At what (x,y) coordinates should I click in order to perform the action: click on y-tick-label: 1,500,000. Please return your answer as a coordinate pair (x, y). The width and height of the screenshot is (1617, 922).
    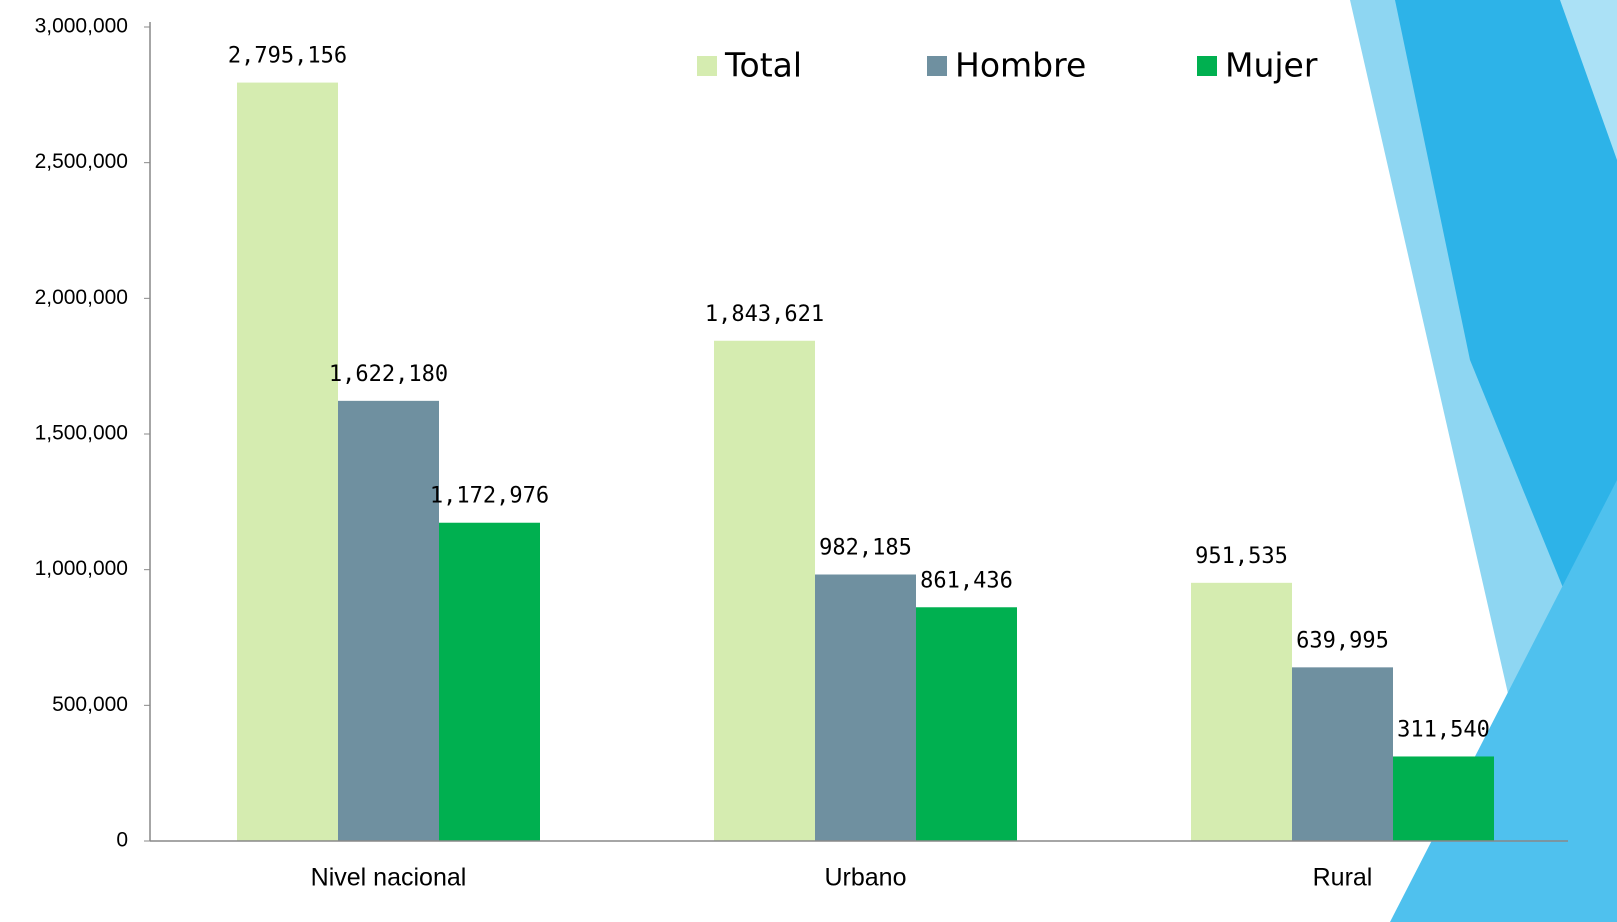
    Looking at the image, I should click on (81, 433).